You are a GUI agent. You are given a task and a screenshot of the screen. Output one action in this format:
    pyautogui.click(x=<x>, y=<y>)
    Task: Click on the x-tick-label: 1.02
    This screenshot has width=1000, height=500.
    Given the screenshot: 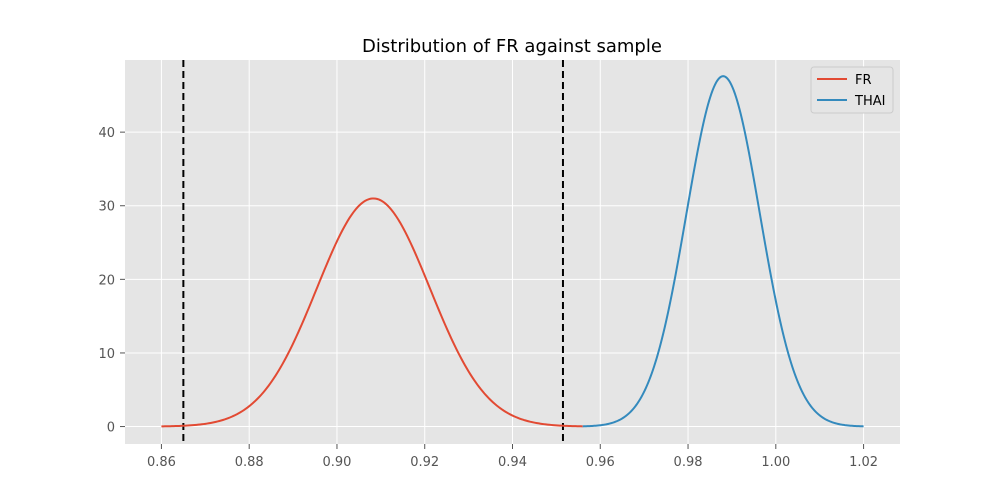 What is the action you would take?
    pyautogui.click(x=863, y=462)
    